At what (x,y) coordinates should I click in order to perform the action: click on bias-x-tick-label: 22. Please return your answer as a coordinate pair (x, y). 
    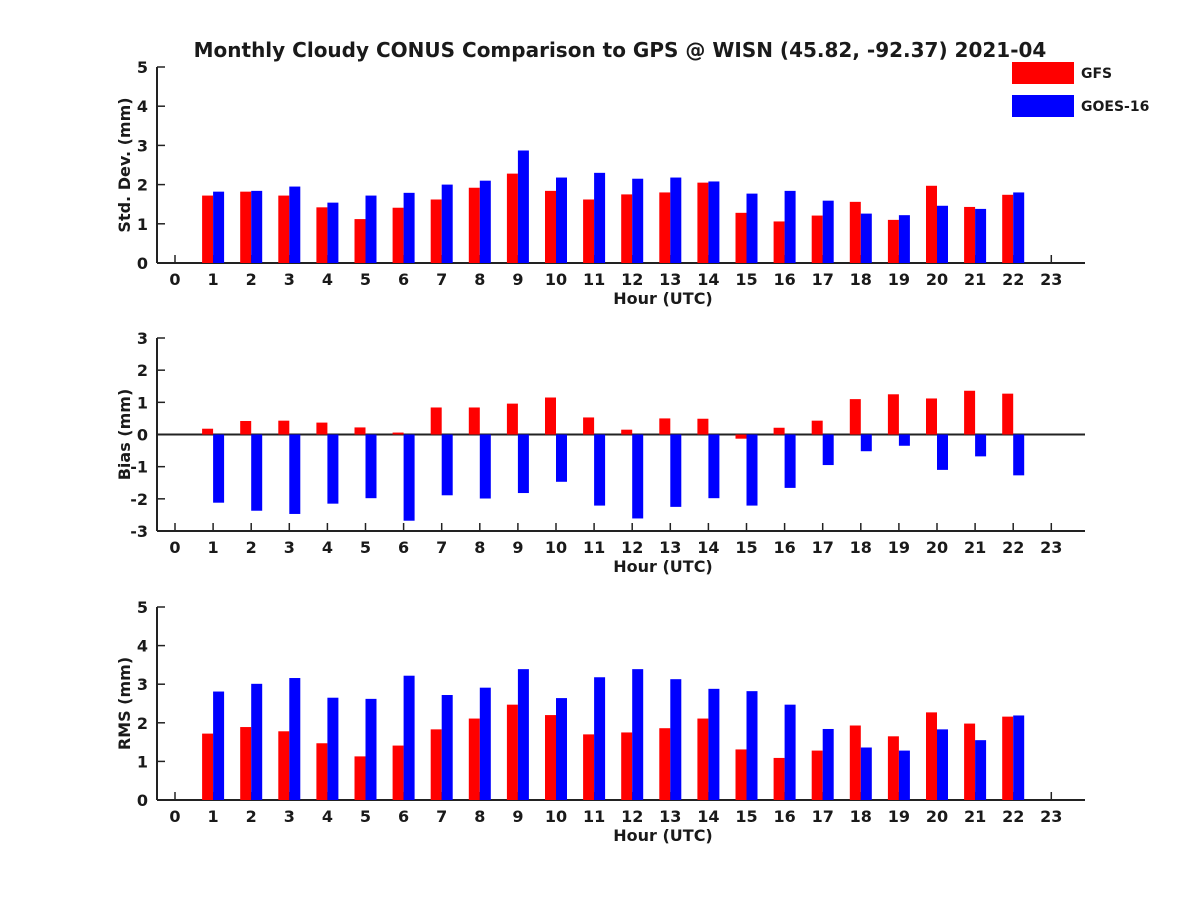
    Looking at the image, I should click on (1013, 547).